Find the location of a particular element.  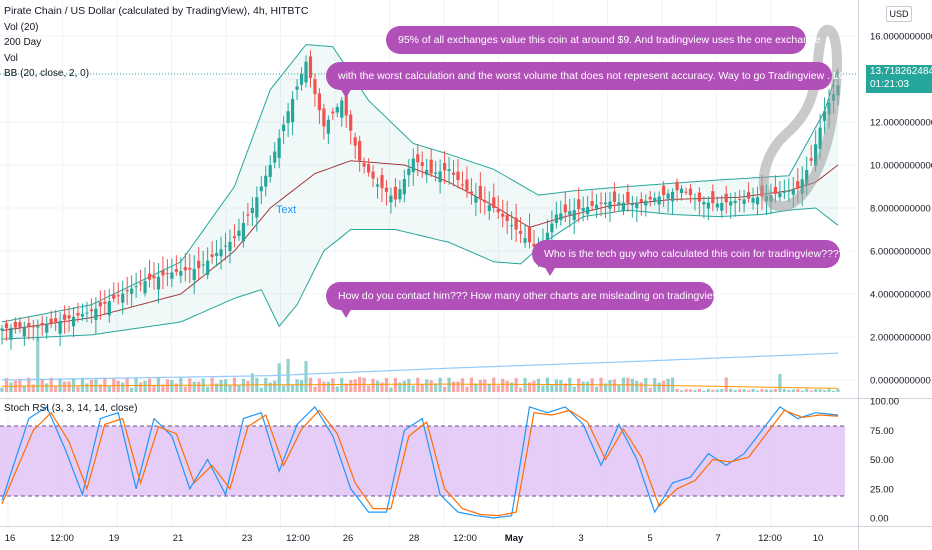

text-note: Text is located at coordinates (286, 210).